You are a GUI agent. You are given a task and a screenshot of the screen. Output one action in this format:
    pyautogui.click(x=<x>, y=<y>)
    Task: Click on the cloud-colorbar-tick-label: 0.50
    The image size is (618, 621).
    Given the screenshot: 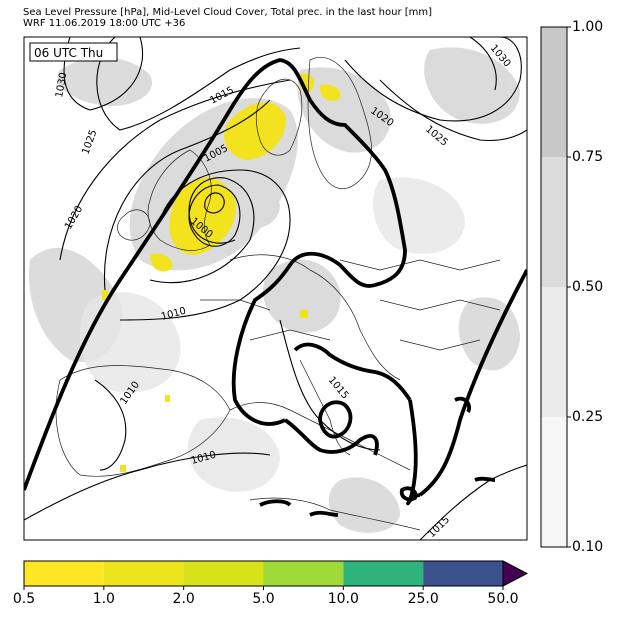 What is the action you would take?
    pyautogui.click(x=588, y=287)
    